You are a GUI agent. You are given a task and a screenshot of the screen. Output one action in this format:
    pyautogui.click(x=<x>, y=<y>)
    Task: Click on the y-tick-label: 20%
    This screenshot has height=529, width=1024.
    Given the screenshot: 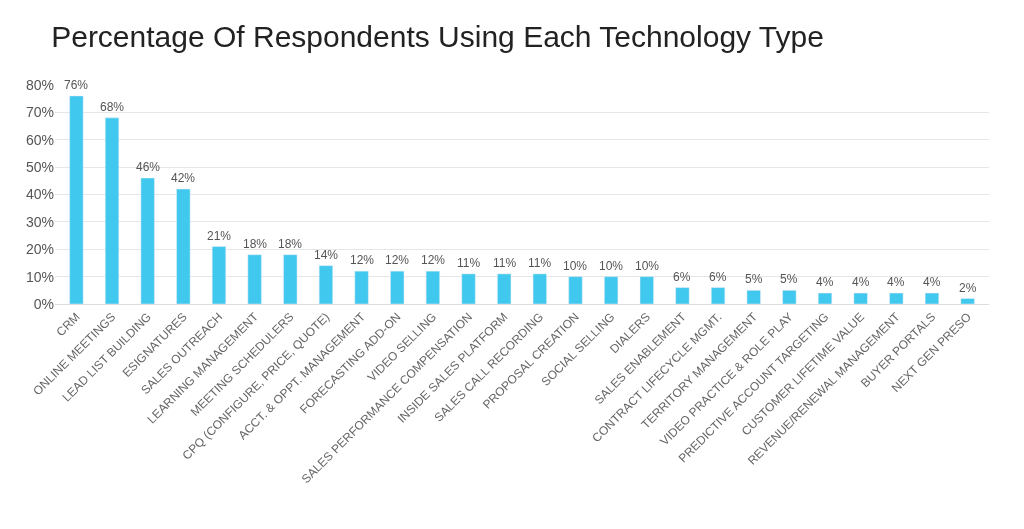 What is the action you would take?
    pyautogui.click(x=39, y=249)
    